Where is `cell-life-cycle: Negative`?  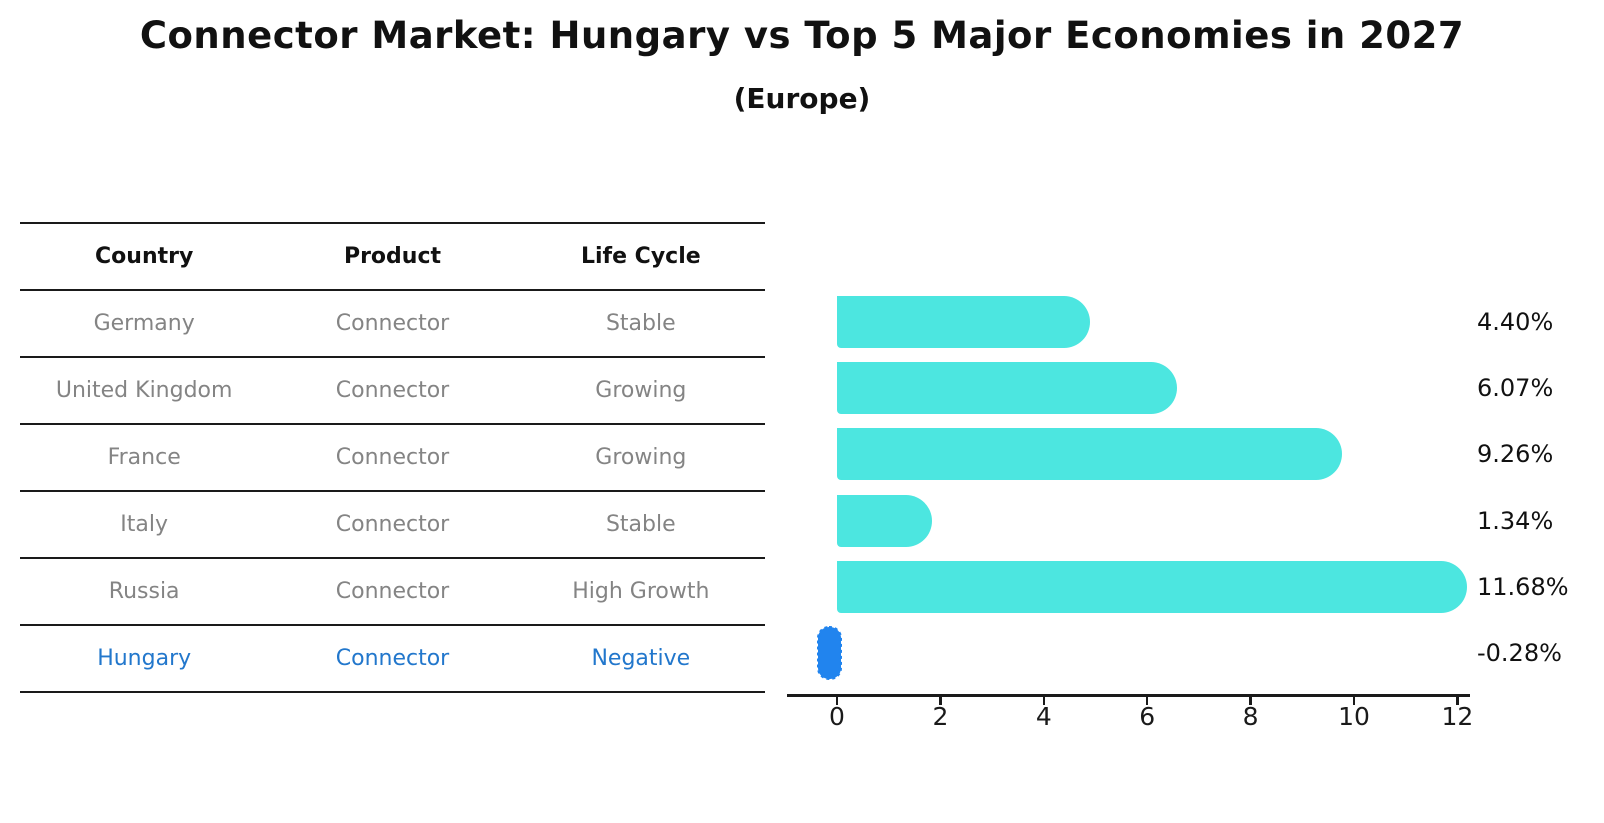 cell-life-cycle: Negative is located at coordinates (641, 658).